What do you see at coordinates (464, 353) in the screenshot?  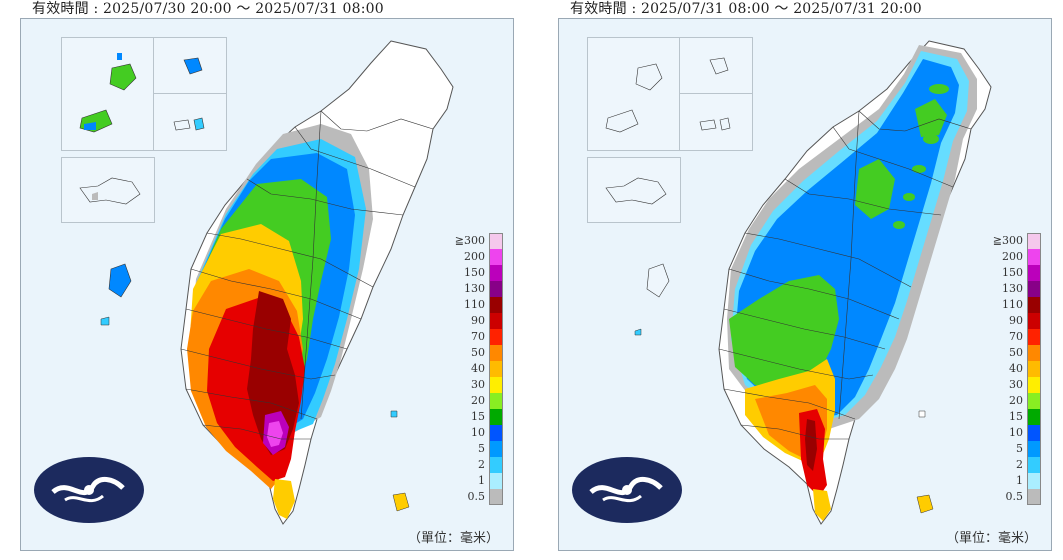 I see `legend-row: 50` at bounding box center [464, 353].